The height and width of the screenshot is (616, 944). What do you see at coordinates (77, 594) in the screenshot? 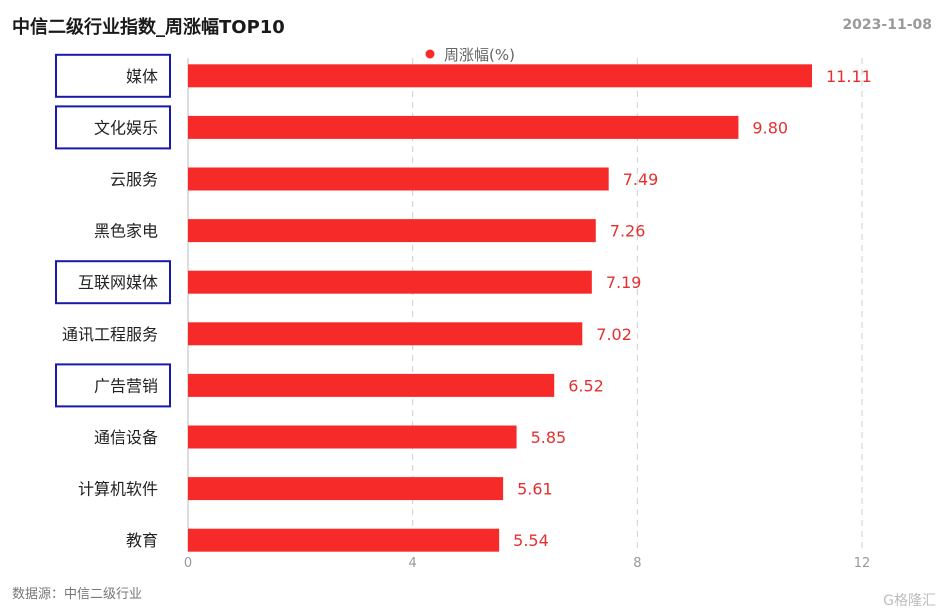
I see `data-source: 数据源：中信二级行业` at bounding box center [77, 594].